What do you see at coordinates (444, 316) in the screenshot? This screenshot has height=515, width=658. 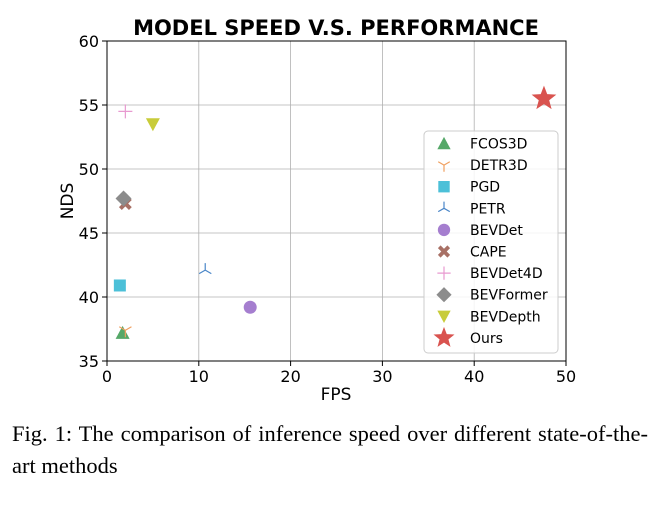 I see `legend-marker-bevdepth` at bounding box center [444, 316].